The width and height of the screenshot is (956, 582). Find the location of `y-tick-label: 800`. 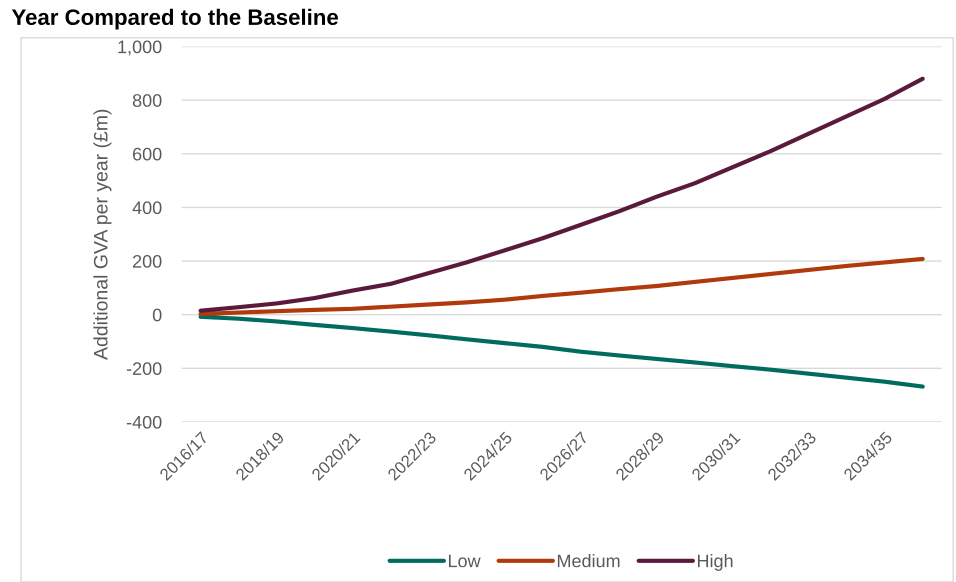

y-tick-label: 800 is located at coordinates (147, 100).